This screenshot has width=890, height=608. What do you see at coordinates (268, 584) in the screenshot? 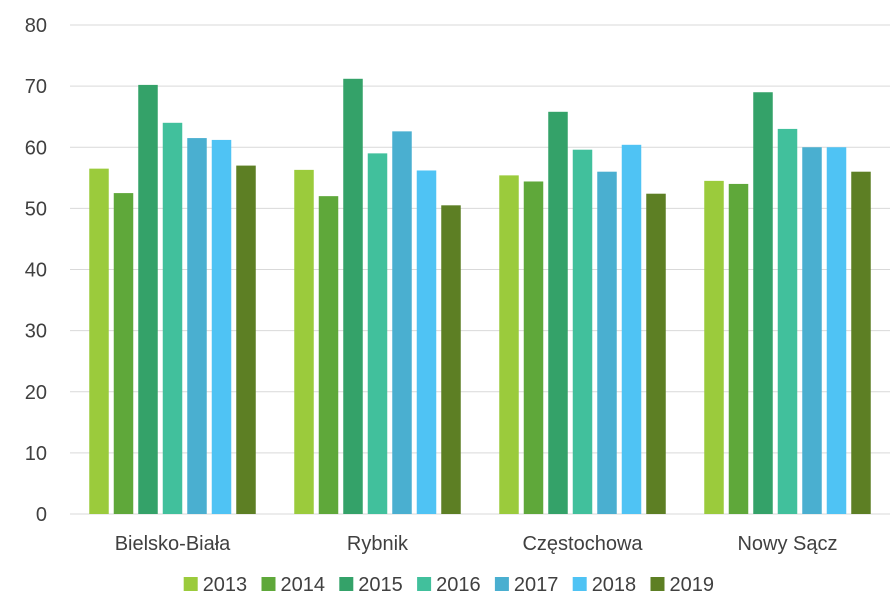
I see `legend-swatch-2014` at bounding box center [268, 584].